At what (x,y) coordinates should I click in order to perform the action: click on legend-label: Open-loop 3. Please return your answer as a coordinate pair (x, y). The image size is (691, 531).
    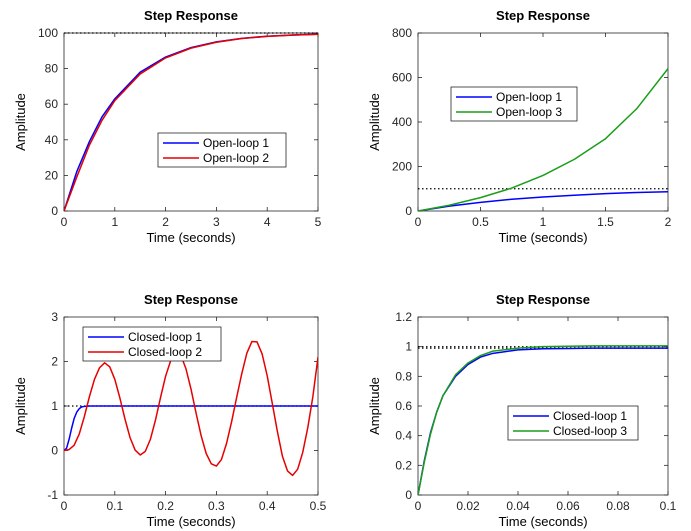
    Looking at the image, I should click on (529, 112).